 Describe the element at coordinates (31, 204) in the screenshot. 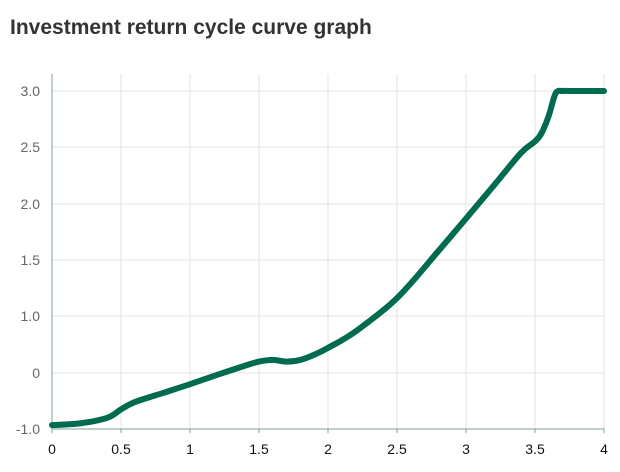

I see `y-tick-label: 2.0` at that location.